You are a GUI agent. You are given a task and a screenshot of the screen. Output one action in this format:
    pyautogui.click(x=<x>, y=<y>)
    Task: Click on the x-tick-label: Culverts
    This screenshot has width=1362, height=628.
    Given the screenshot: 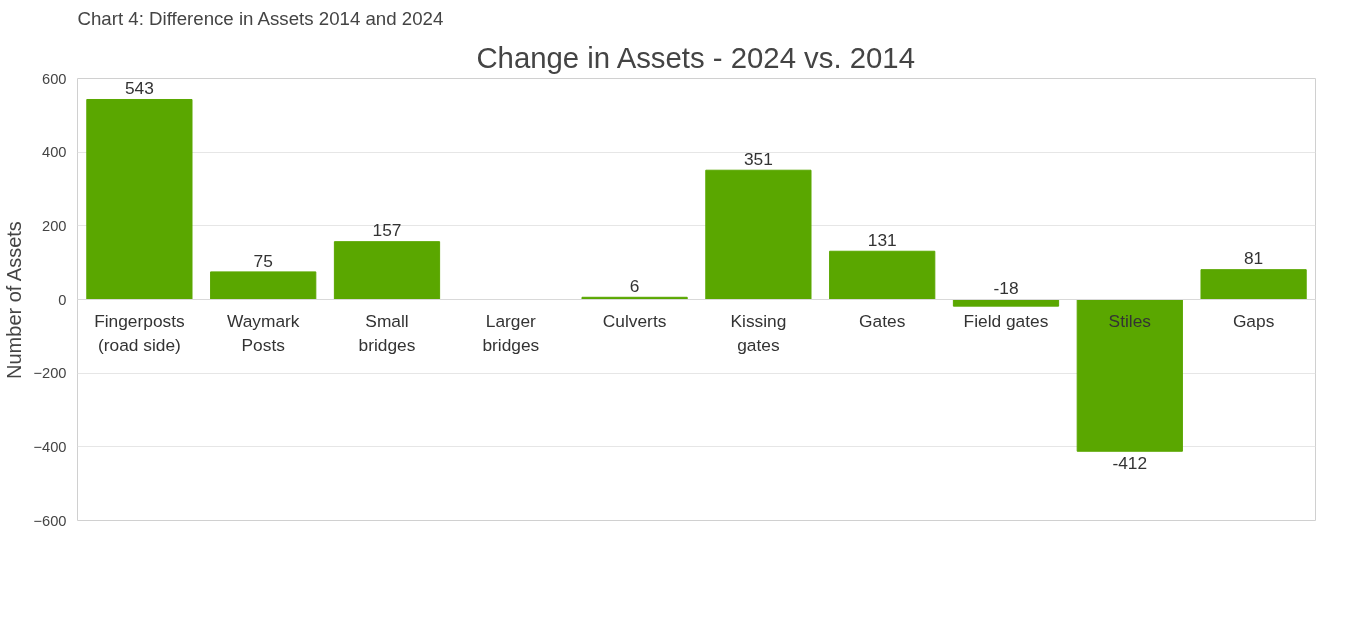 What is the action you would take?
    pyautogui.click(x=634, y=320)
    